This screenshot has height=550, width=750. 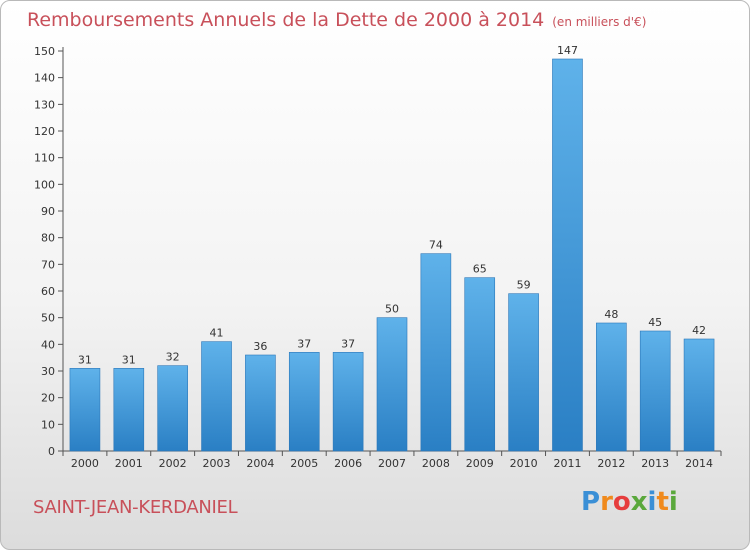 I want to click on x-tick-label: 2005, so click(x=304, y=463).